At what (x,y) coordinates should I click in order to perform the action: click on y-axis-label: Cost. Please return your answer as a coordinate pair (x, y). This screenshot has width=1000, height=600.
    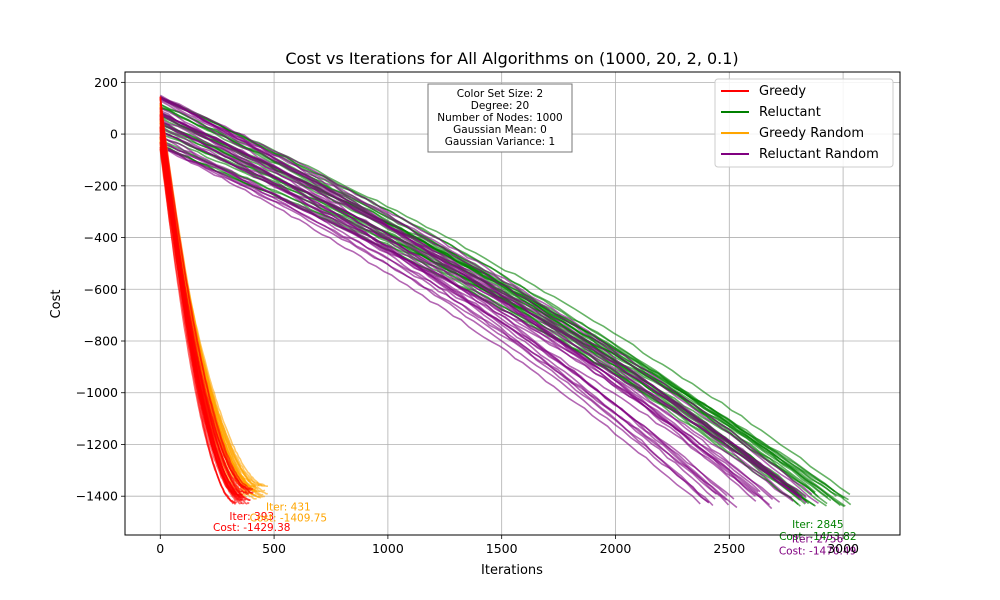
    Looking at the image, I should click on (56, 304).